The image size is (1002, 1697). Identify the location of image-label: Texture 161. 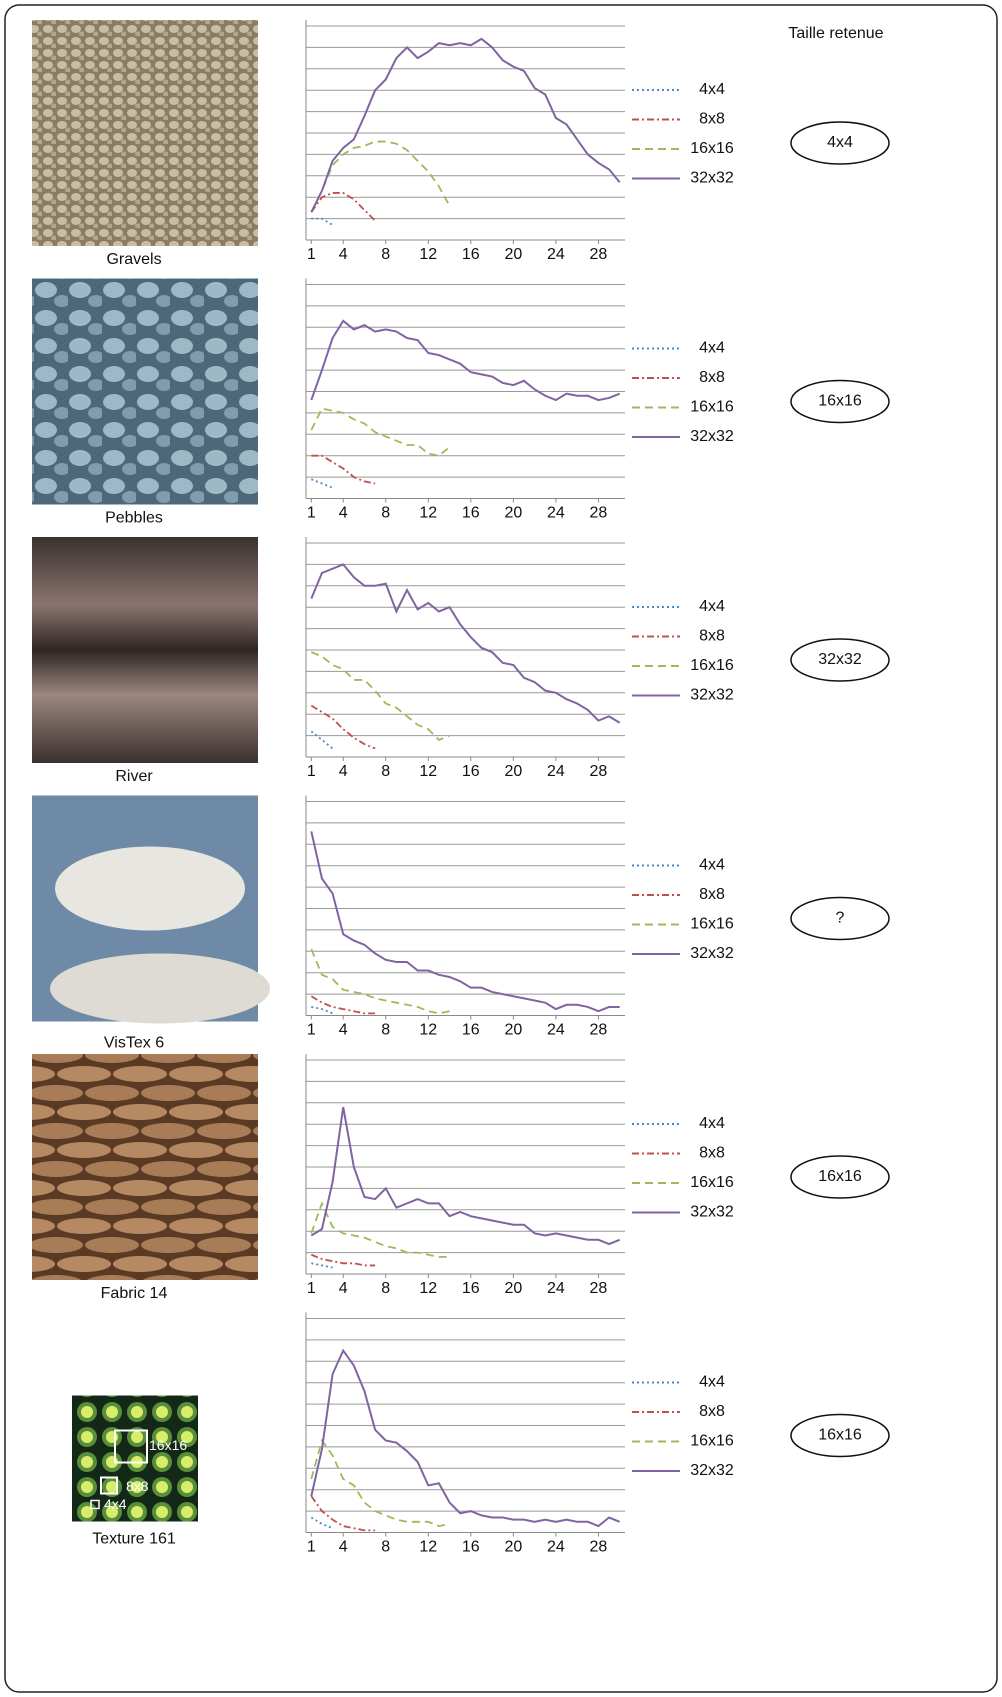
(134, 1539).